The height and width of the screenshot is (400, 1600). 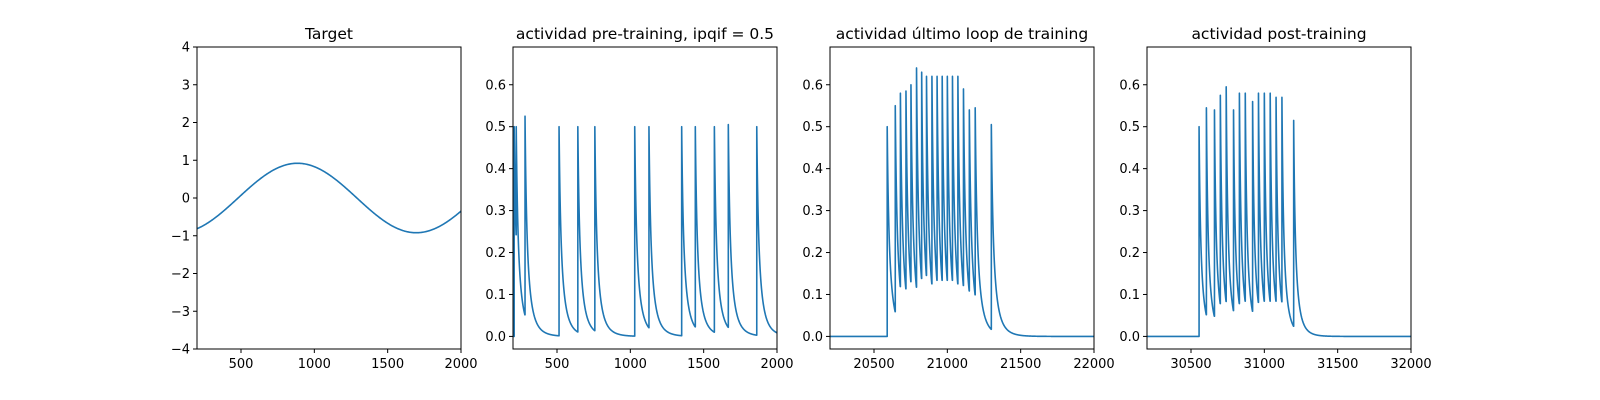 I want to click on x-tick-label: 21500, so click(x=1020, y=364).